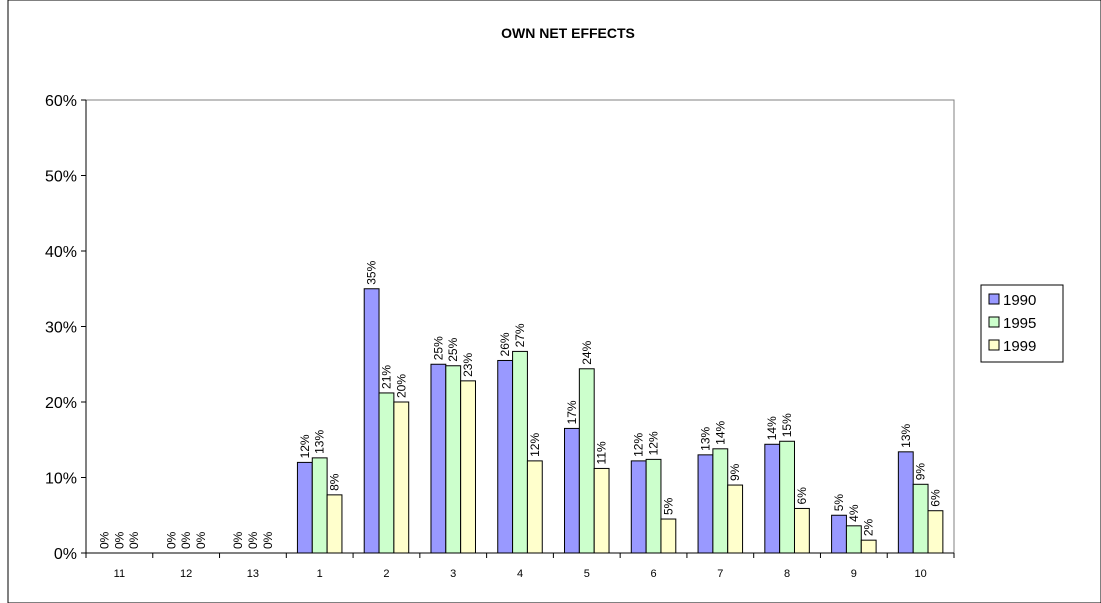 Image resolution: width=1101 pixels, height=603 pixels. Describe the element at coordinates (372, 272) in the screenshot. I see `data-label: 35%` at that location.